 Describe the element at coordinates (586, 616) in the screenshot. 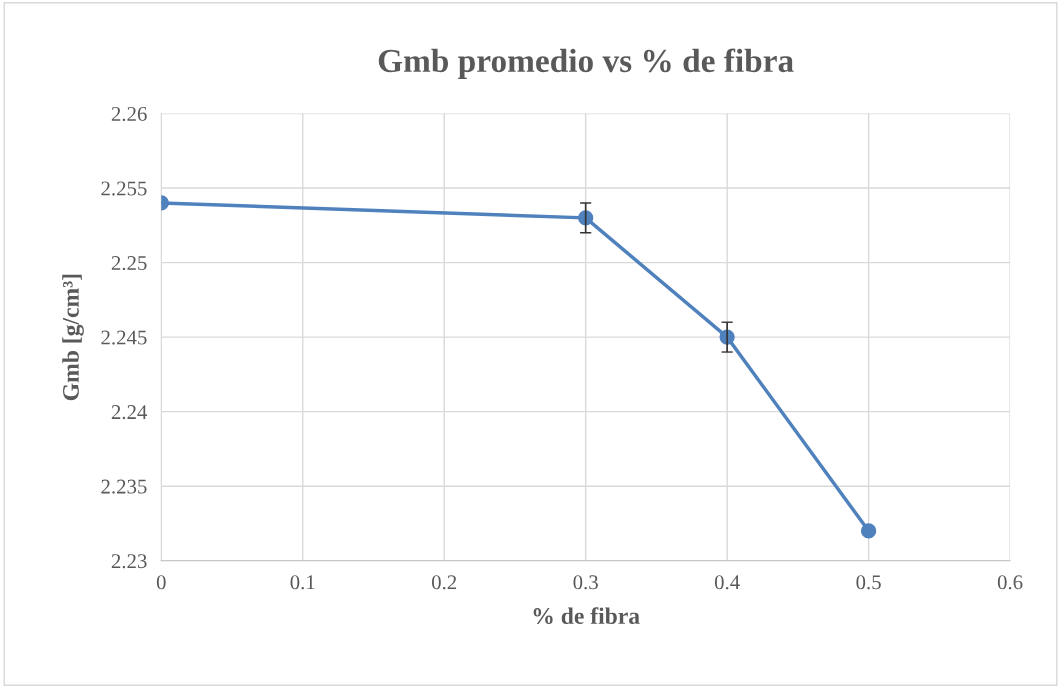

I see `x-axis-title: % de fibra` at that location.